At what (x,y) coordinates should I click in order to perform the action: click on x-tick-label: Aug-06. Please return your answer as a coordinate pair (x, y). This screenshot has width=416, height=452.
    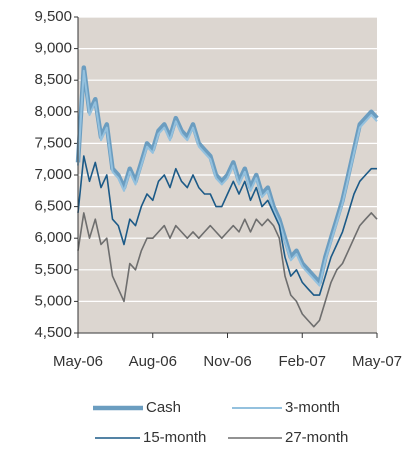
    Looking at the image, I should click on (153, 361).